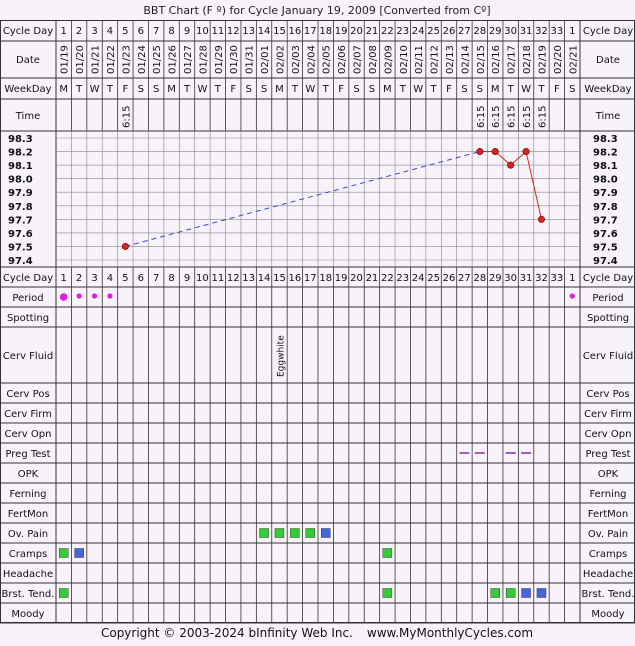 The height and width of the screenshot is (646, 635). Describe the element at coordinates (608, 318) in the screenshot. I see `spotting-label-right: Spotting` at that location.